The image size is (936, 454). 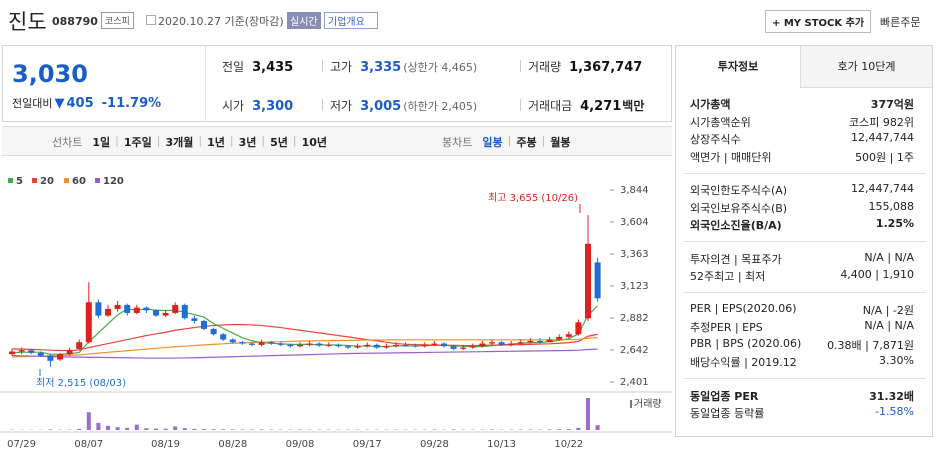 What do you see at coordinates (601, 106) in the screenshot?
I see `stat-value: 4,271` at bounding box center [601, 106].